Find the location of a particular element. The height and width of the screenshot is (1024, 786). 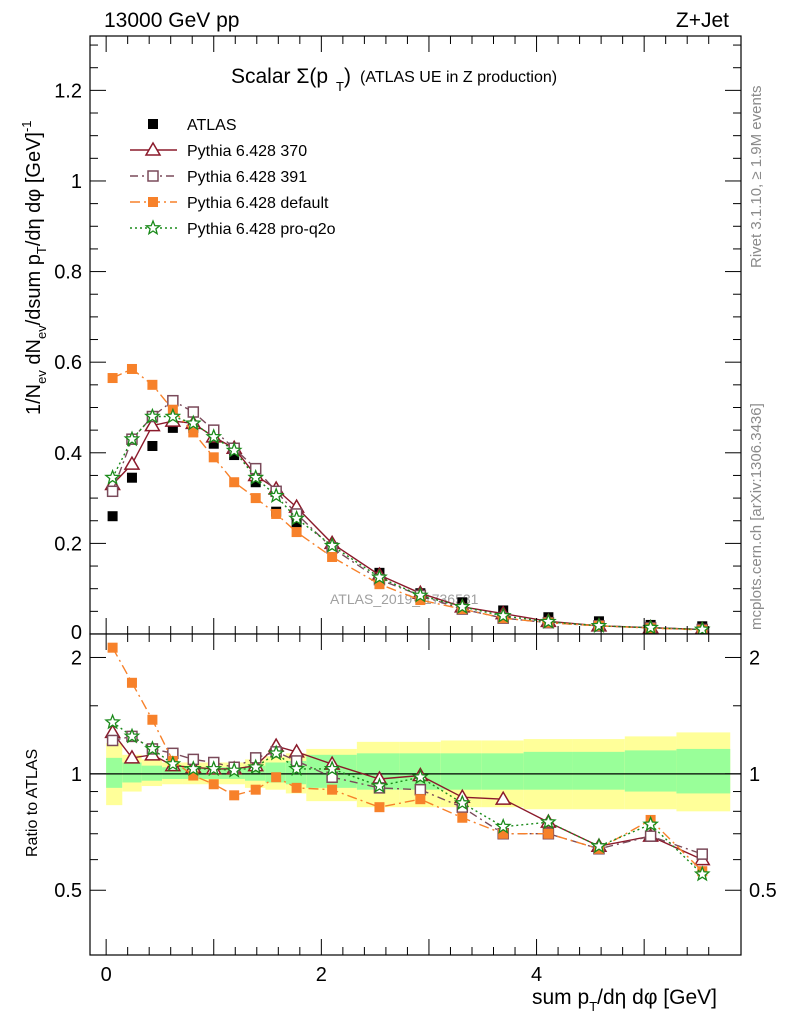

ratio-y-axis-label: Ratio to ATLAS is located at coordinates (32, 803).